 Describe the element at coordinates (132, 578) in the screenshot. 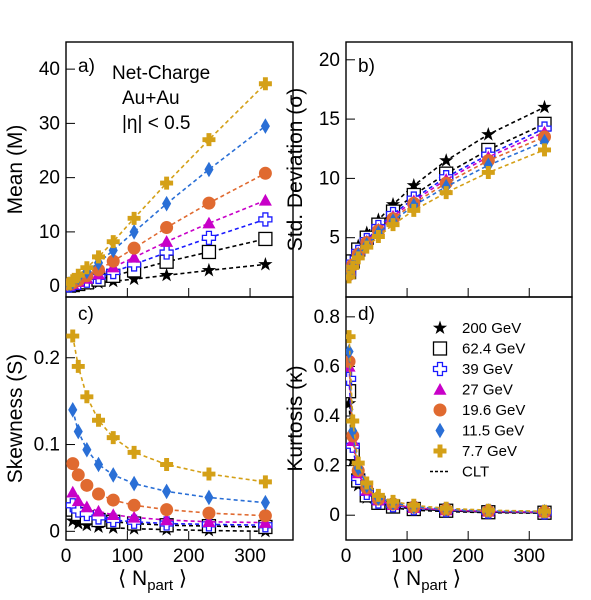

I see `x-label-main: ⟨ N` at that location.